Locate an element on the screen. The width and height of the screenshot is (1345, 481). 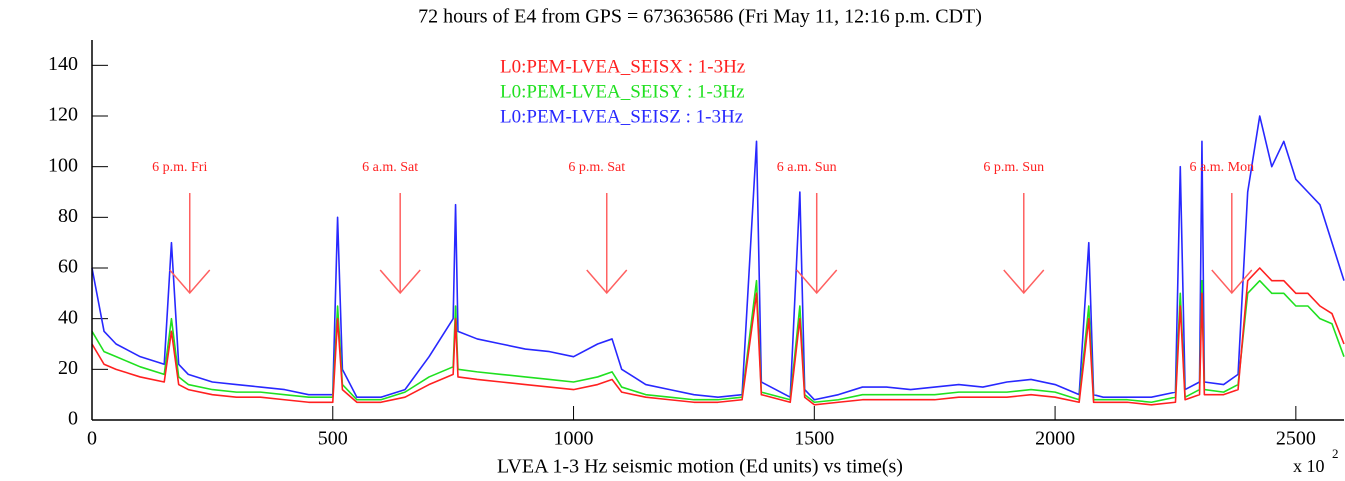
legend-entry: L0:PEM-LVEA_SEISY : 1-3Hz is located at coordinates (622, 91).